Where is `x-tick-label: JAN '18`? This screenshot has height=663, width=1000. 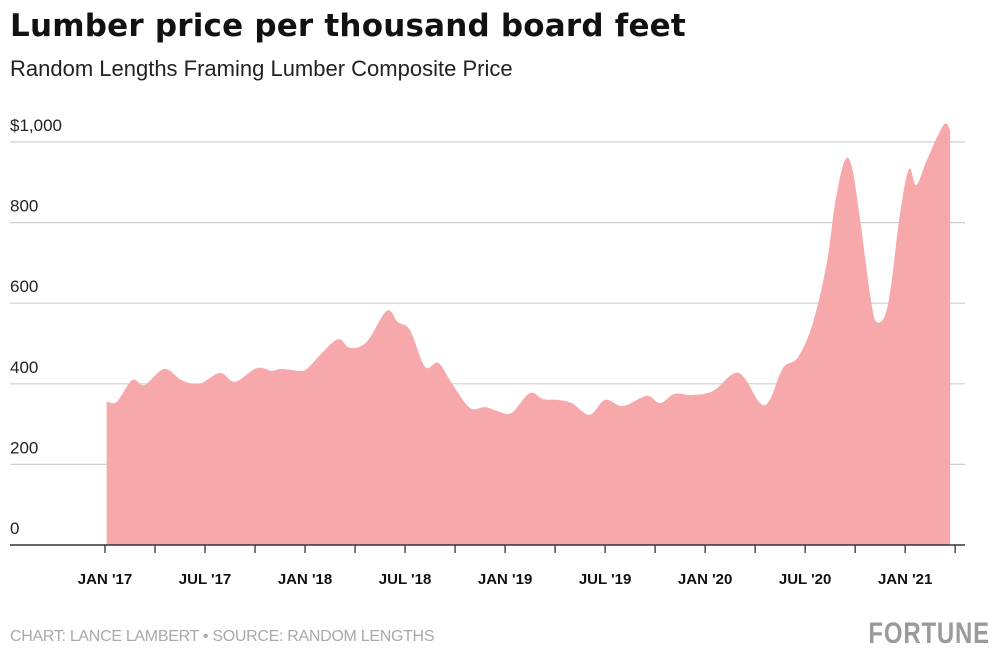 x-tick-label: JAN '18 is located at coordinates (305, 579).